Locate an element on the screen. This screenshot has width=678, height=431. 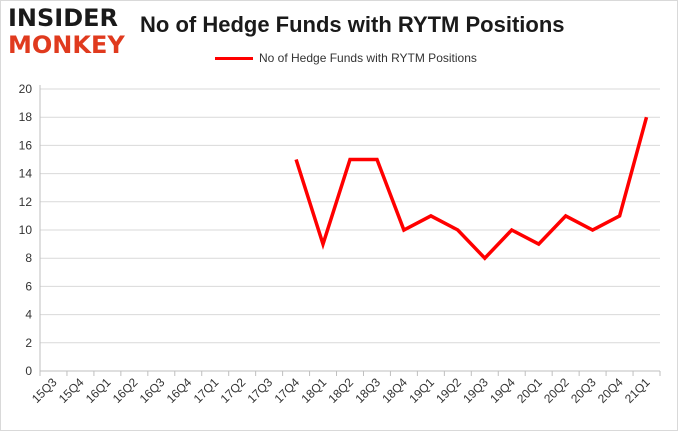
logo-text-top: INSIDER is located at coordinates (63, 18).